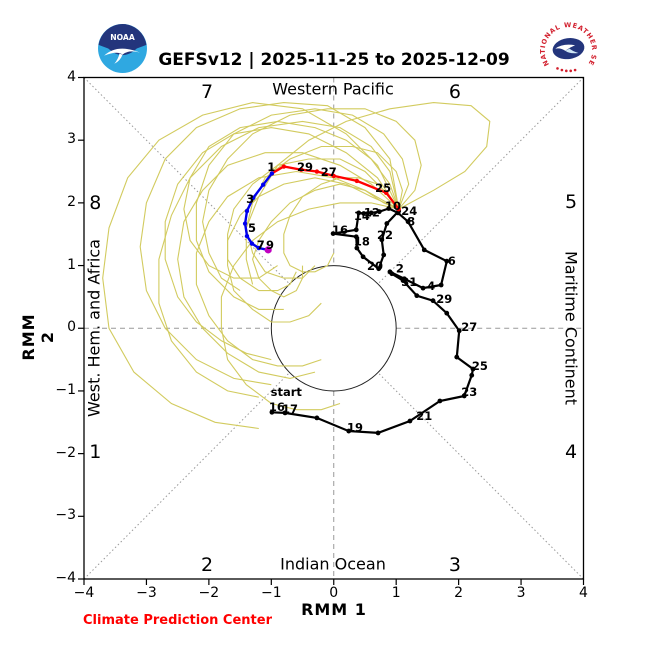 Image resolution: width=650 pixels, height=650 pixels. Describe the element at coordinates (146, 593) in the screenshot. I see `x-tick-label-−3: −3` at that location.